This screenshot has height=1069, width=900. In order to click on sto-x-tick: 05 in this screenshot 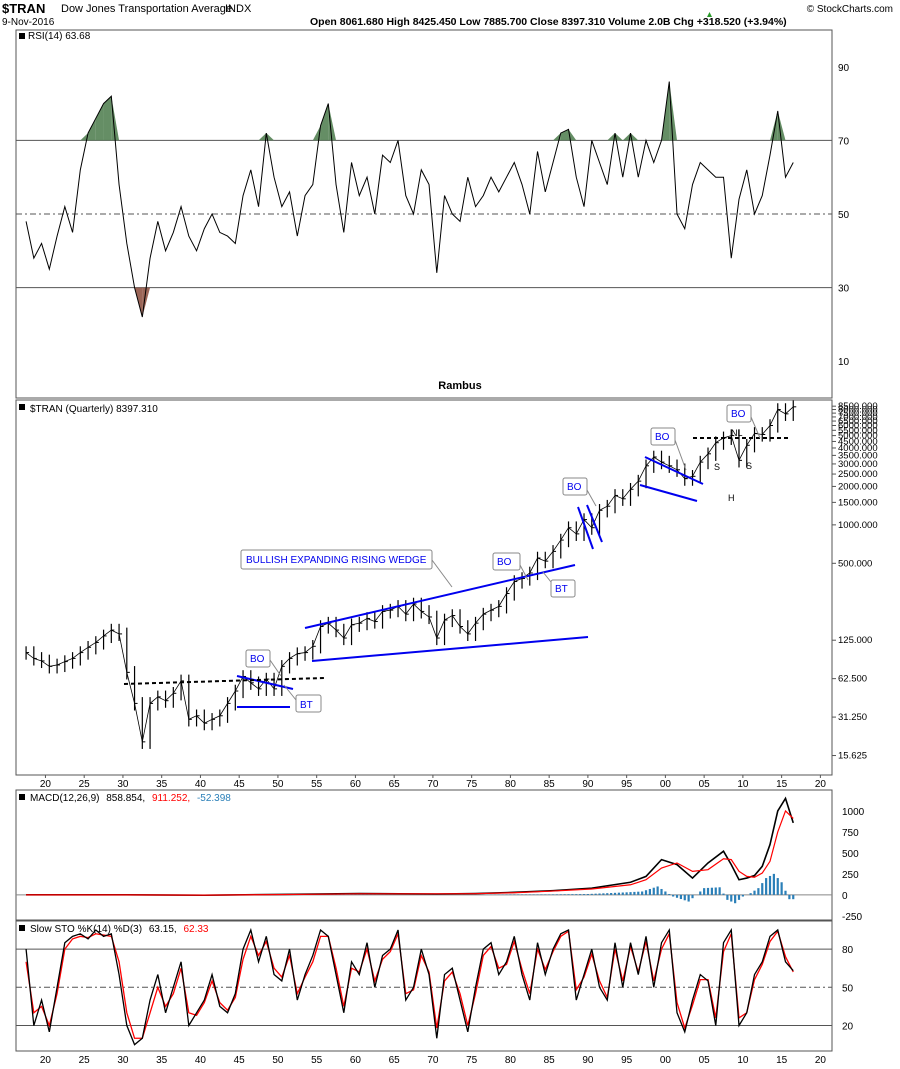, I will do `click(705, 1060)`.